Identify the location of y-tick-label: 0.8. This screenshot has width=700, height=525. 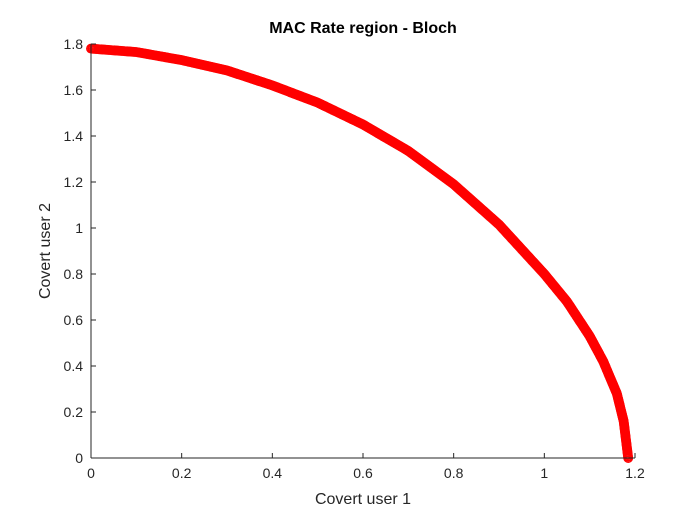
(74, 274).